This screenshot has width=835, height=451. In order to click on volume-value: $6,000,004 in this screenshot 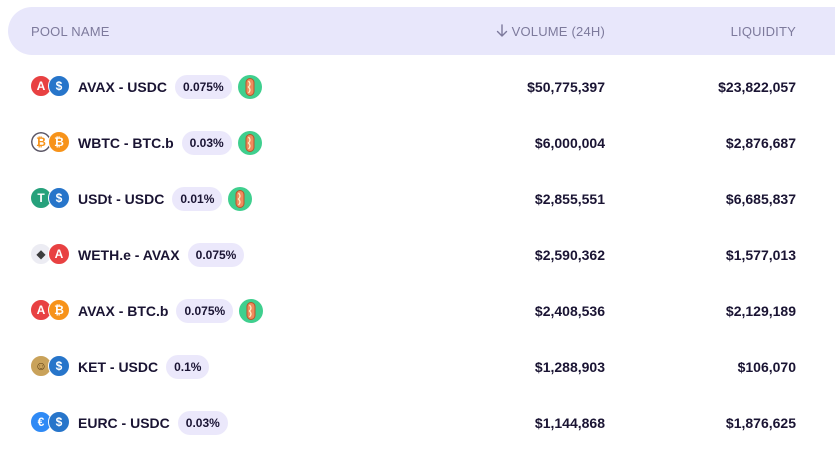, I will do `click(569, 143)`.